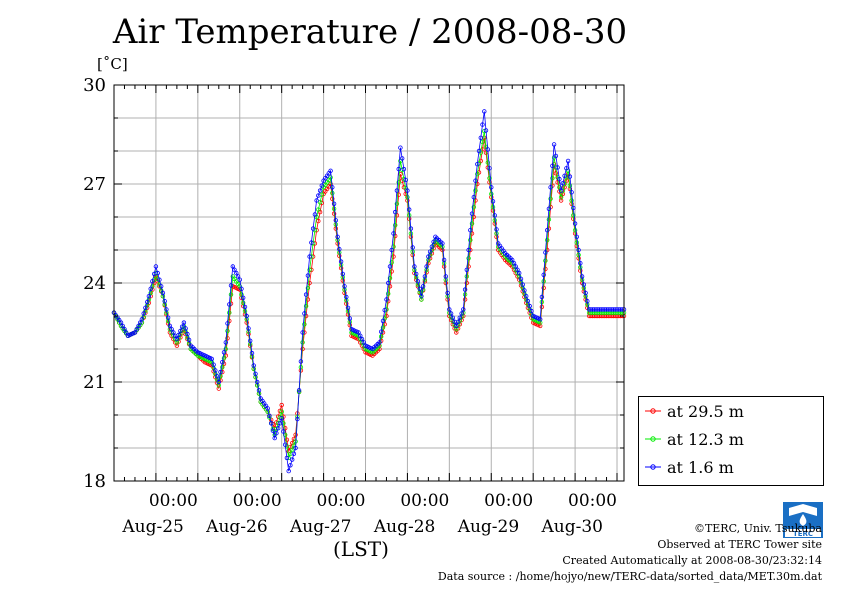  Describe the element at coordinates (739, 544) in the screenshot. I see `credits-site: Observed at TERC Tower site` at that location.